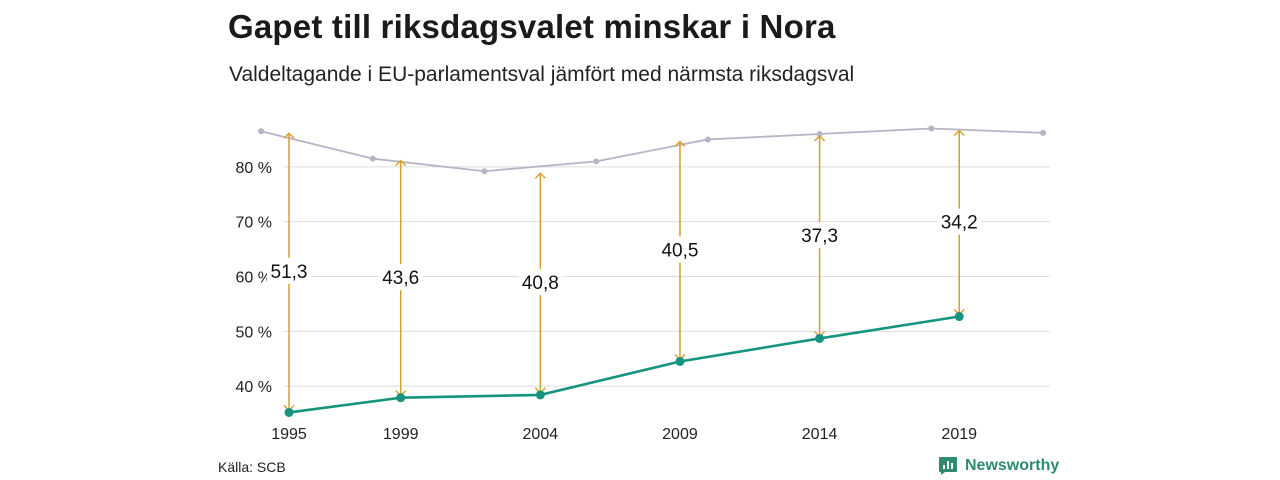 This screenshot has height=480, width=1280. I want to click on gap-label: 40,8, so click(540, 283).